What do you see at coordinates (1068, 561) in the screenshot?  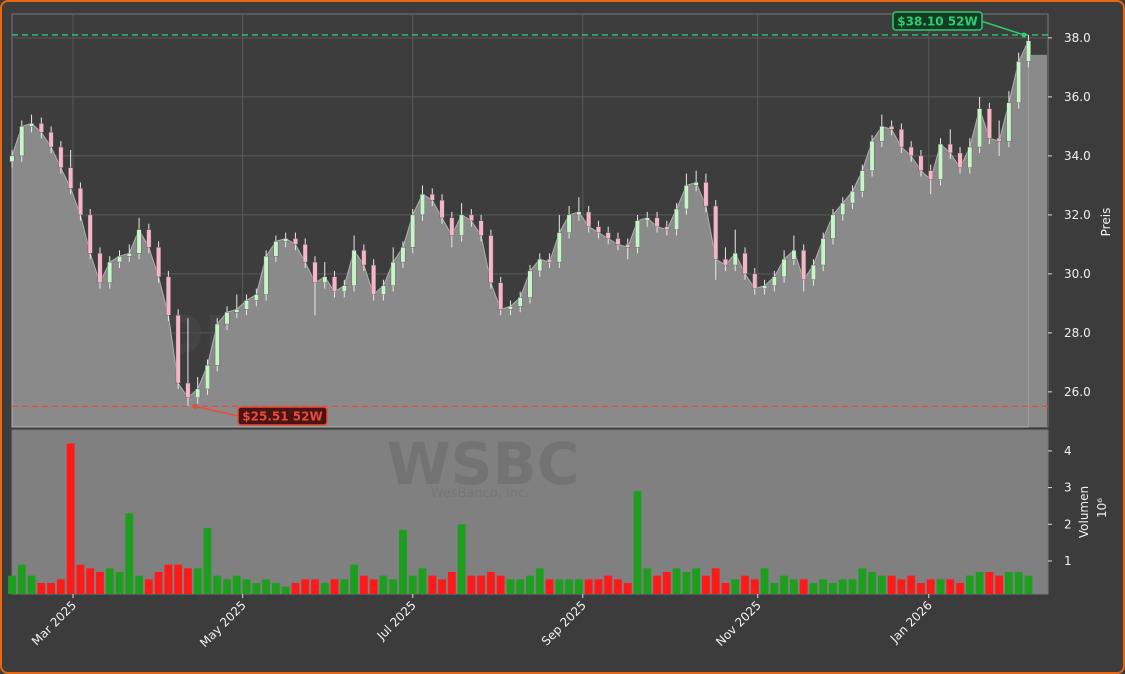 I see `y-tick-label: 1` at bounding box center [1068, 561].